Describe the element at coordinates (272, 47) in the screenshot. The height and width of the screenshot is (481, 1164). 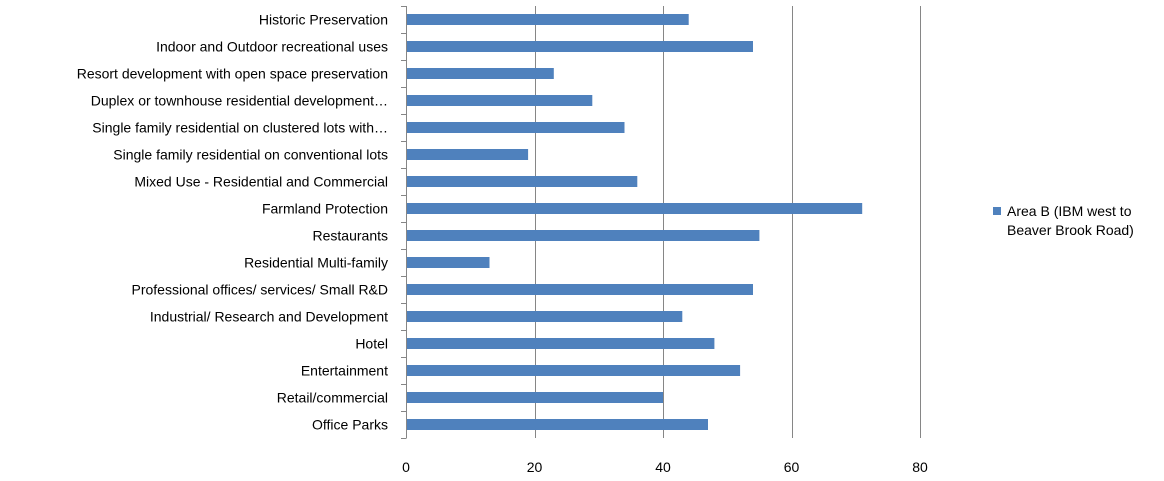
I see `category-label-1: Indoor and Outdoor recreational uses` at that location.